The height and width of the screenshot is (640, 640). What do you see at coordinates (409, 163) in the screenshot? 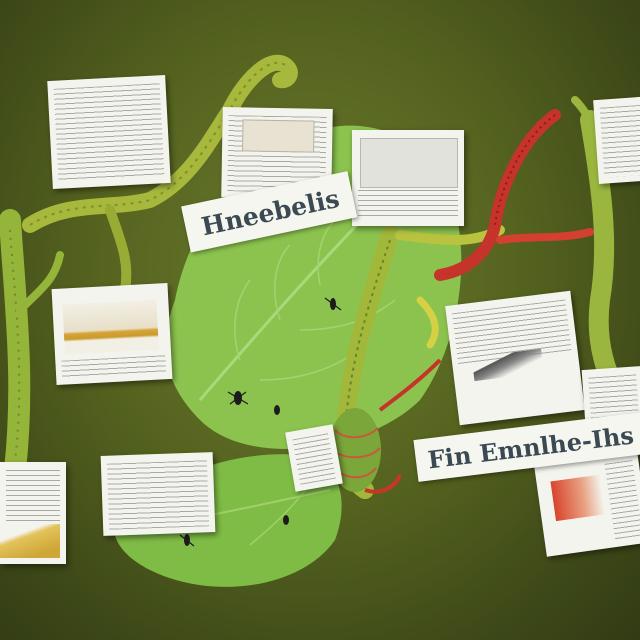
I see `graph-thumbnail` at bounding box center [409, 163].